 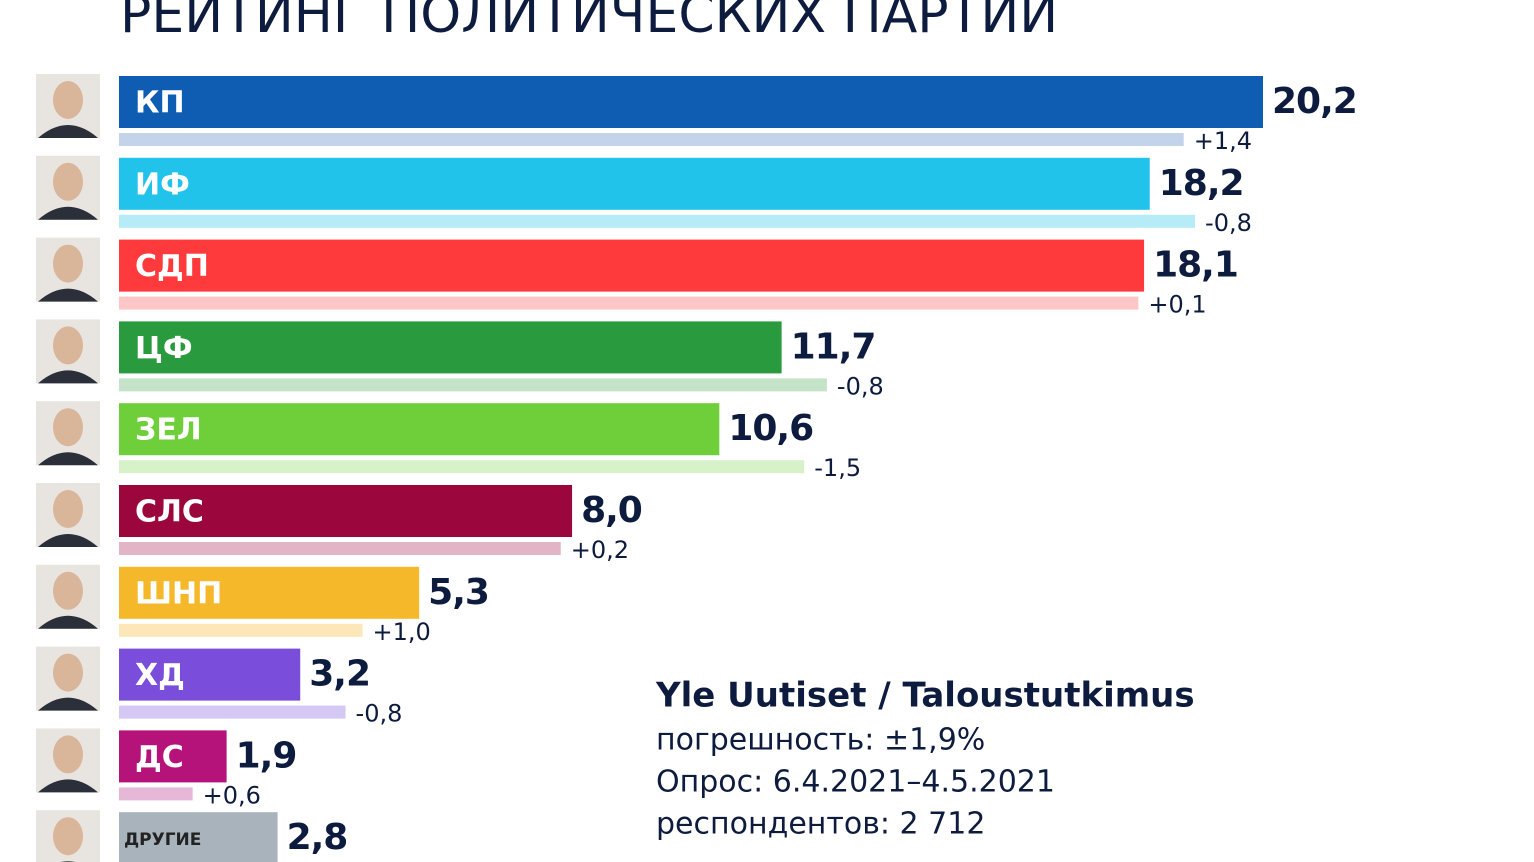 I want to click on change-label: +1,0, so click(x=402, y=632).